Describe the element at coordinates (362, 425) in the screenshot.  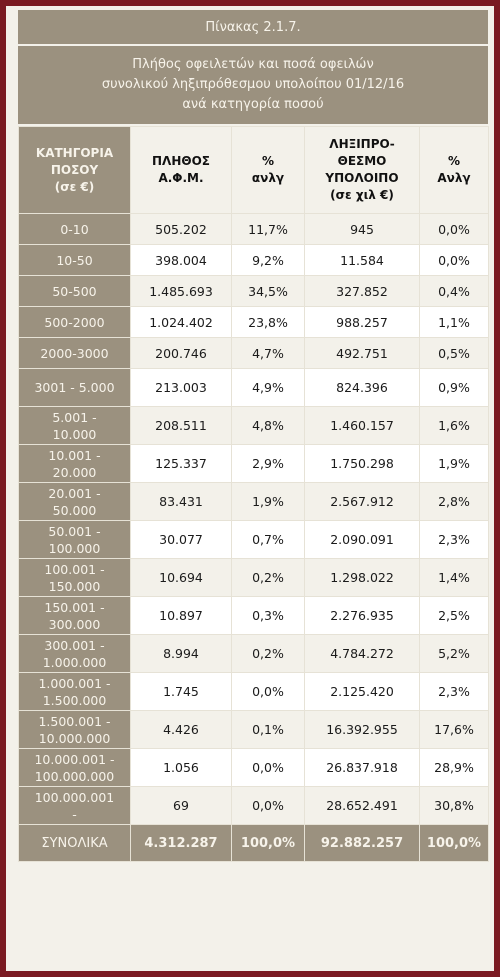
I see `cell-amount: 1.460.157` at that location.